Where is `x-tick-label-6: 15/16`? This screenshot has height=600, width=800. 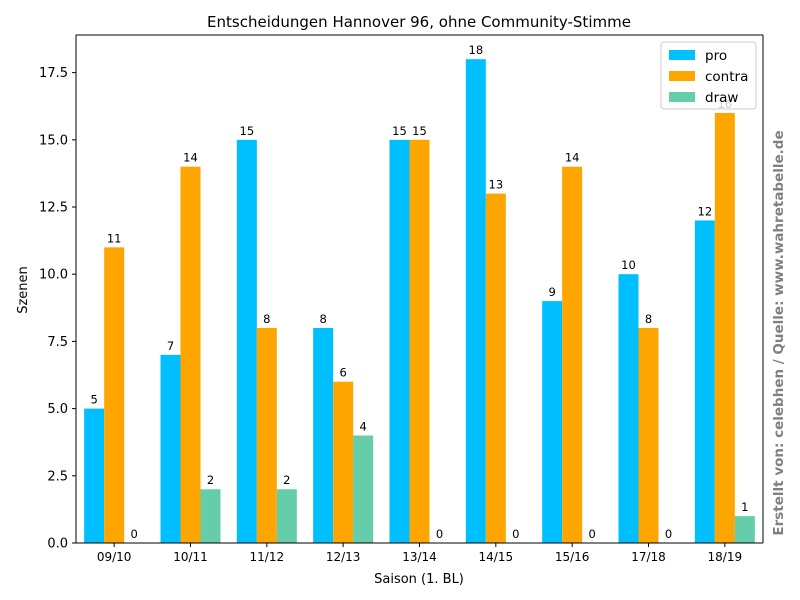
x-tick-label-6: 15/16 is located at coordinates (572, 557).